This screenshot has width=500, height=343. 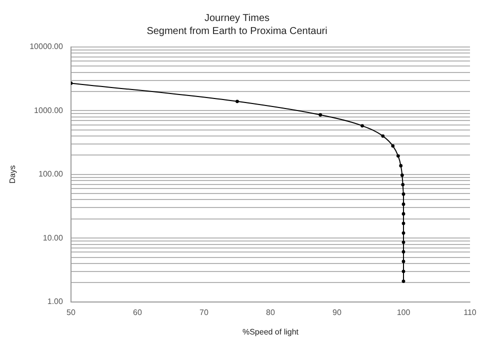 What do you see at coordinates (204, 312) in the screenshot?
I see `x-tick-label: 70` at bounding box center [204, 312].